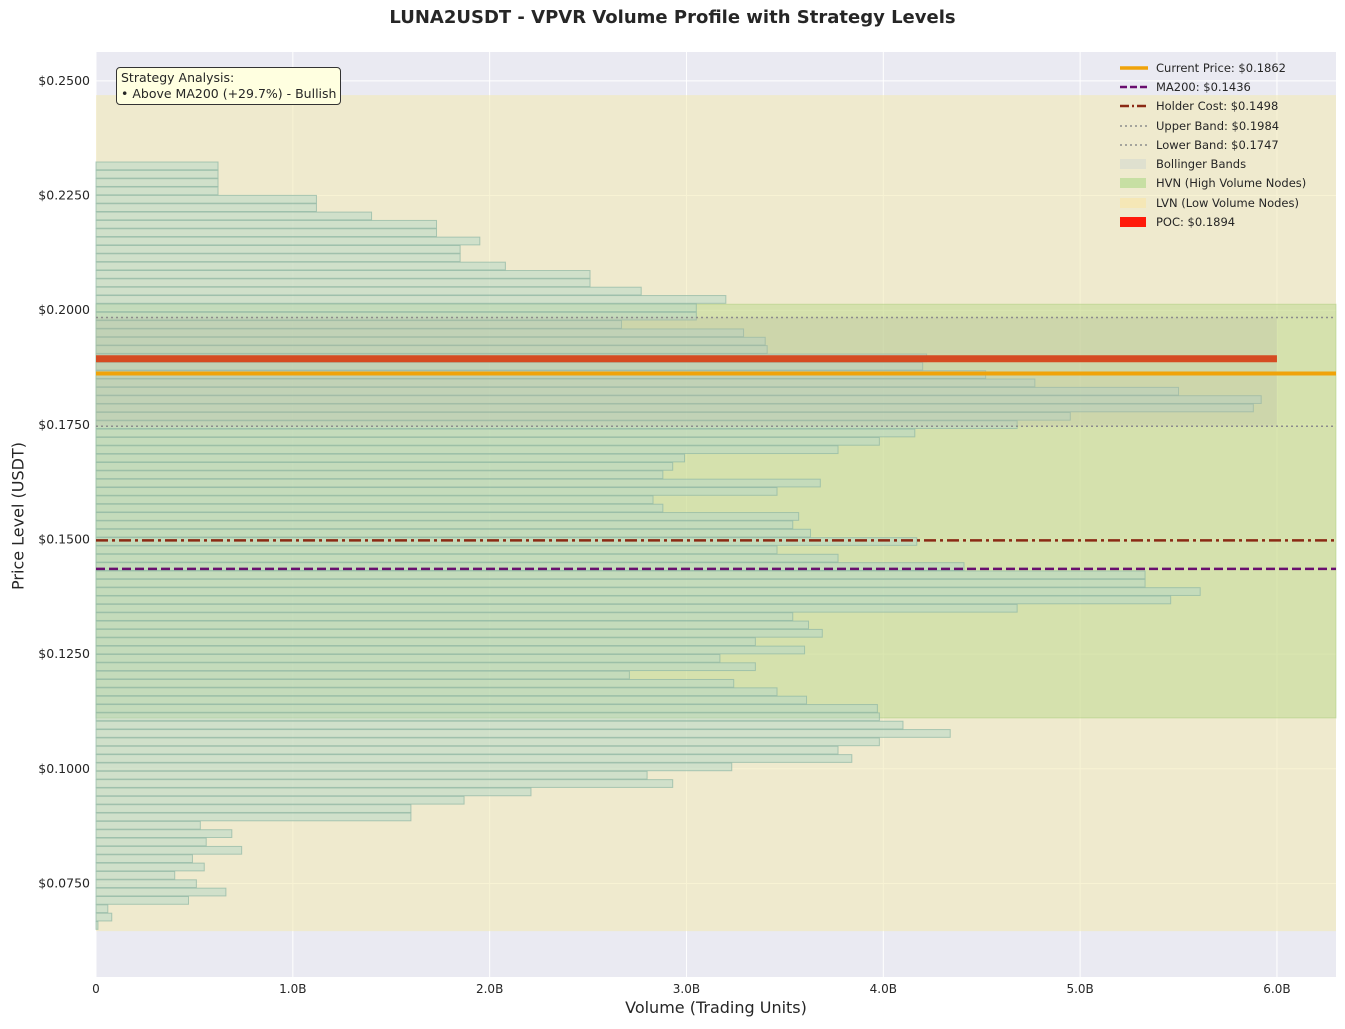 The height and width of the screenshot is (1029, 1345). I want to click on legend-item: POC: $0.1894, so click(1213, 221).